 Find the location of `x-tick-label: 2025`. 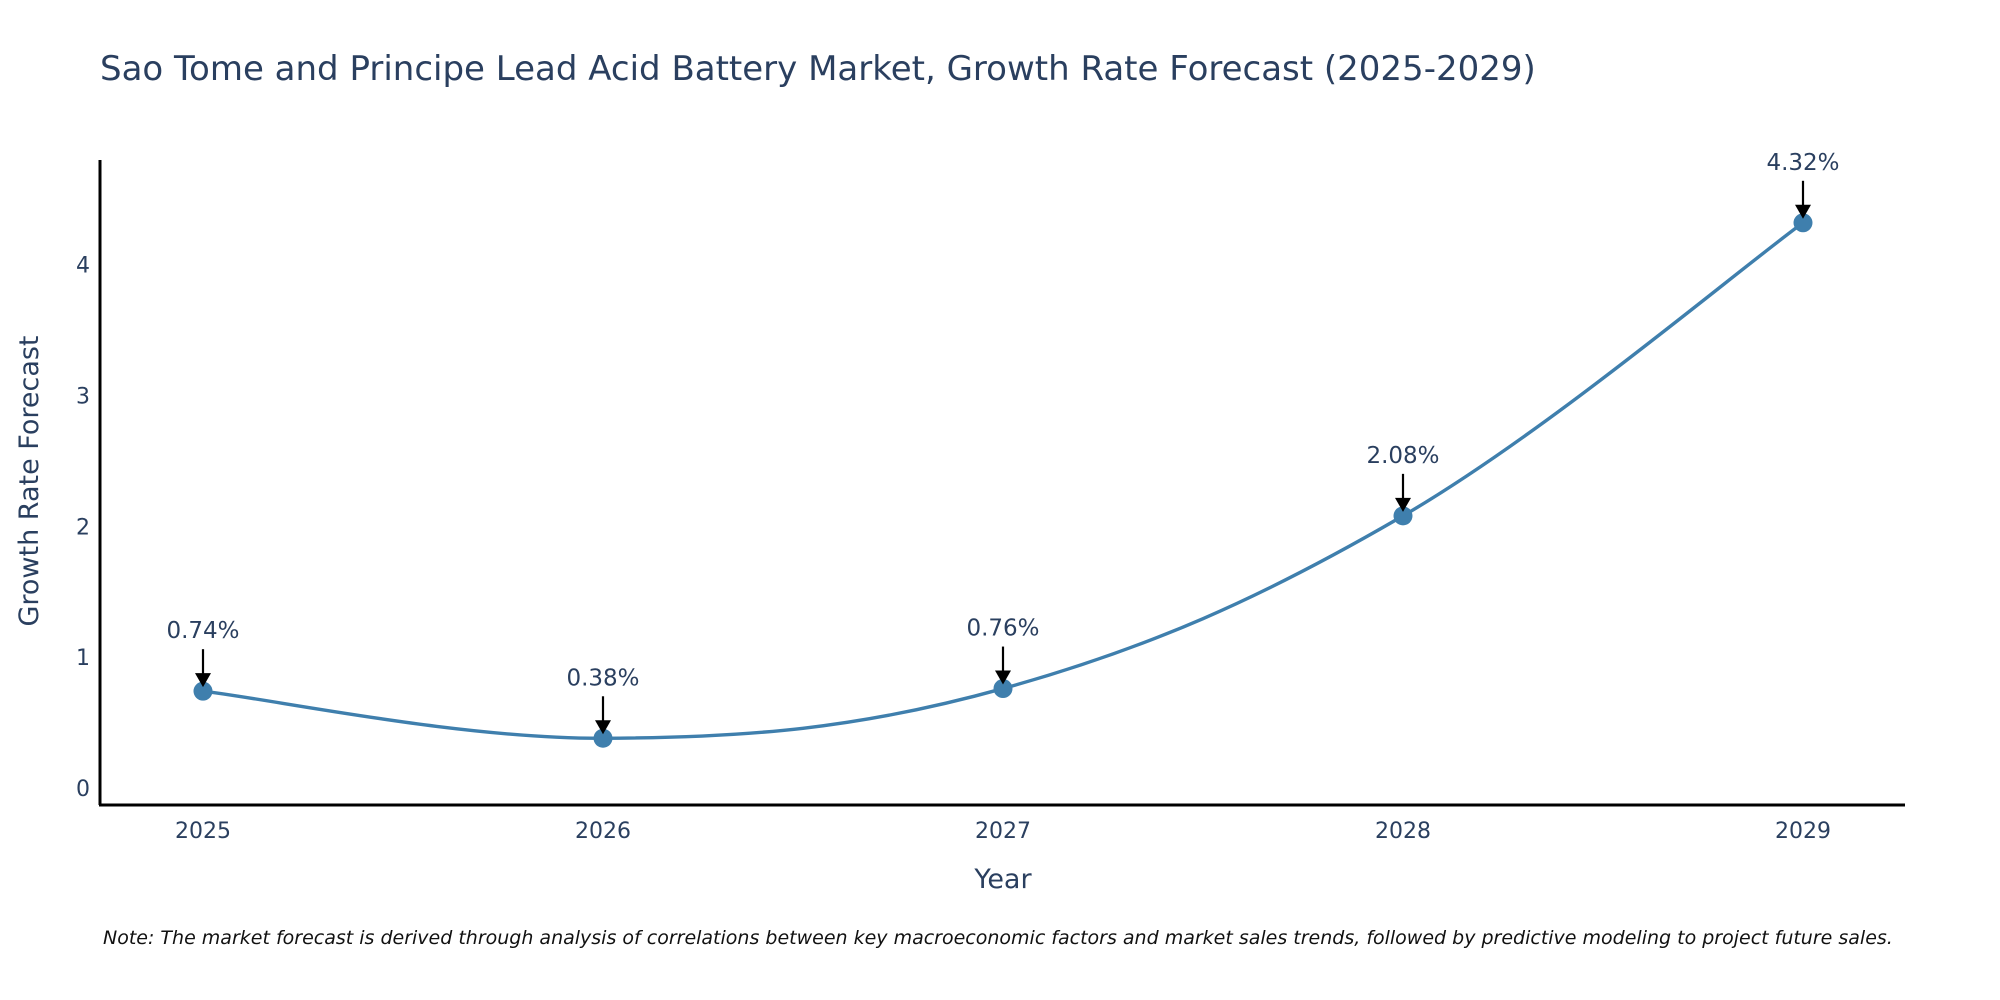

x-tick-label: 2025 is located at coordinates (203, 831).